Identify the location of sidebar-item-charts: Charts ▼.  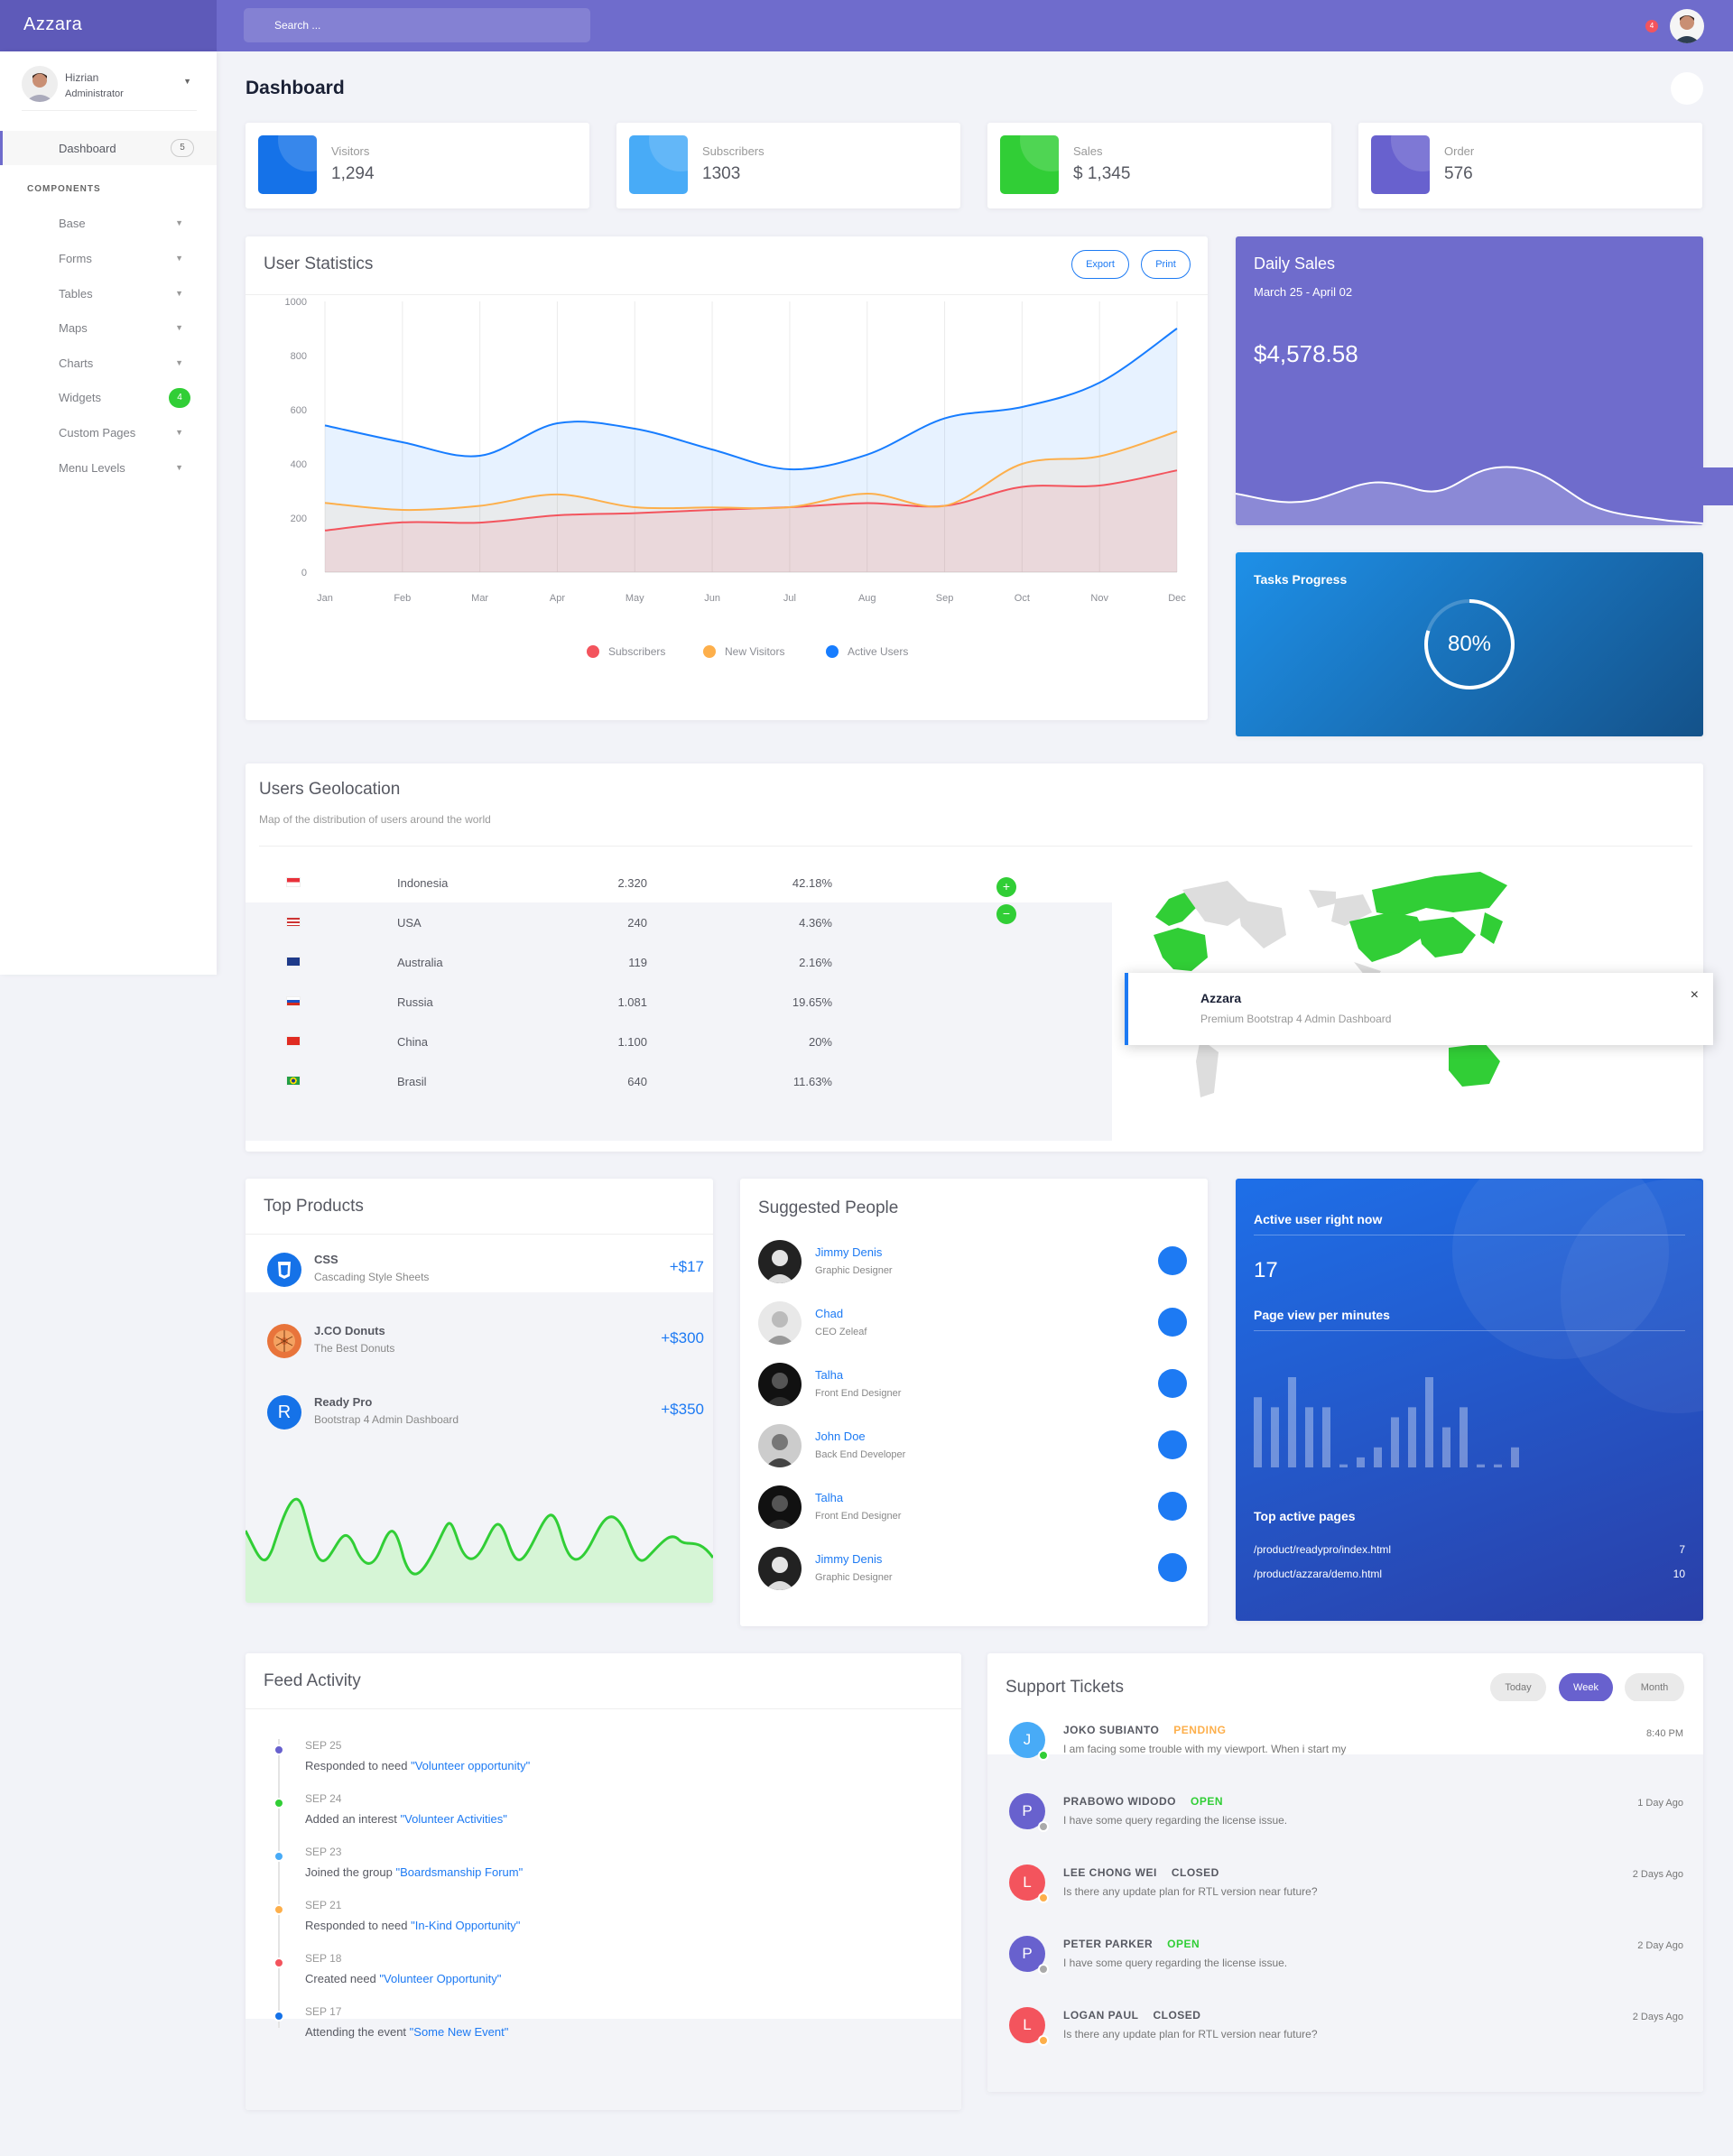
(126, 365).